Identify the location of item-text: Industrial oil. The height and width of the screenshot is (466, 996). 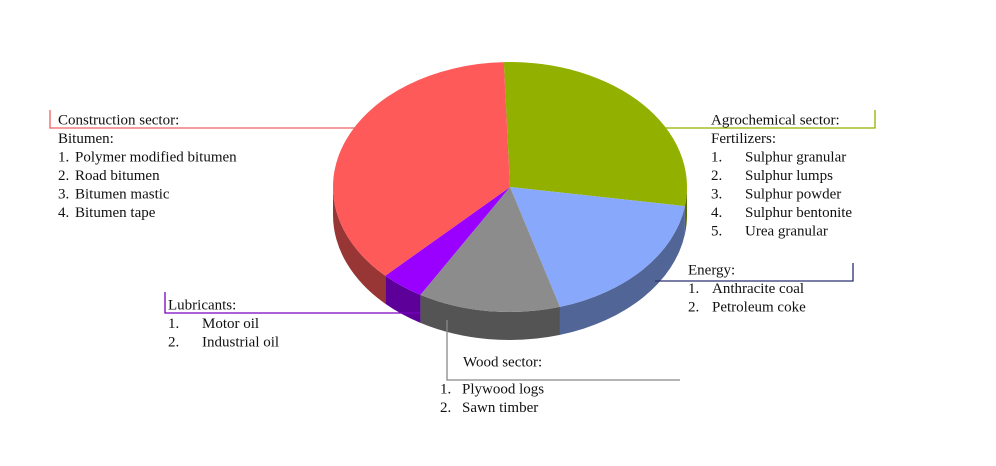
(240, 342).